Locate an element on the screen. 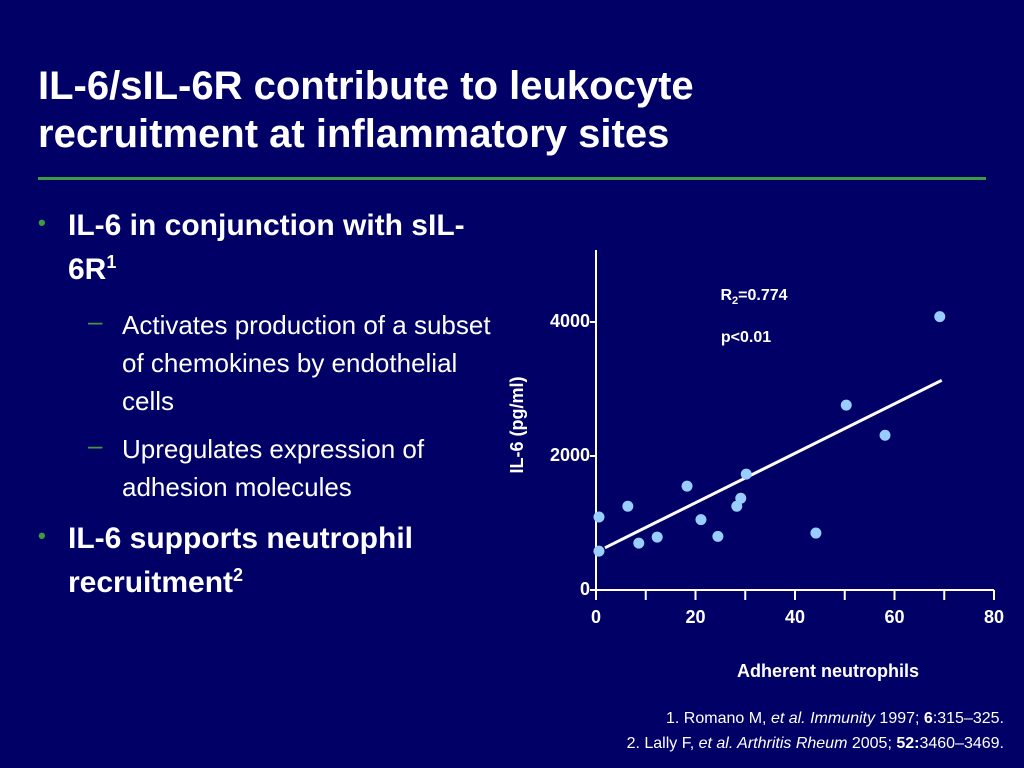  bullet-text: IL-6 in conjunction with sIL-6R is located at coordinates (266, 247).